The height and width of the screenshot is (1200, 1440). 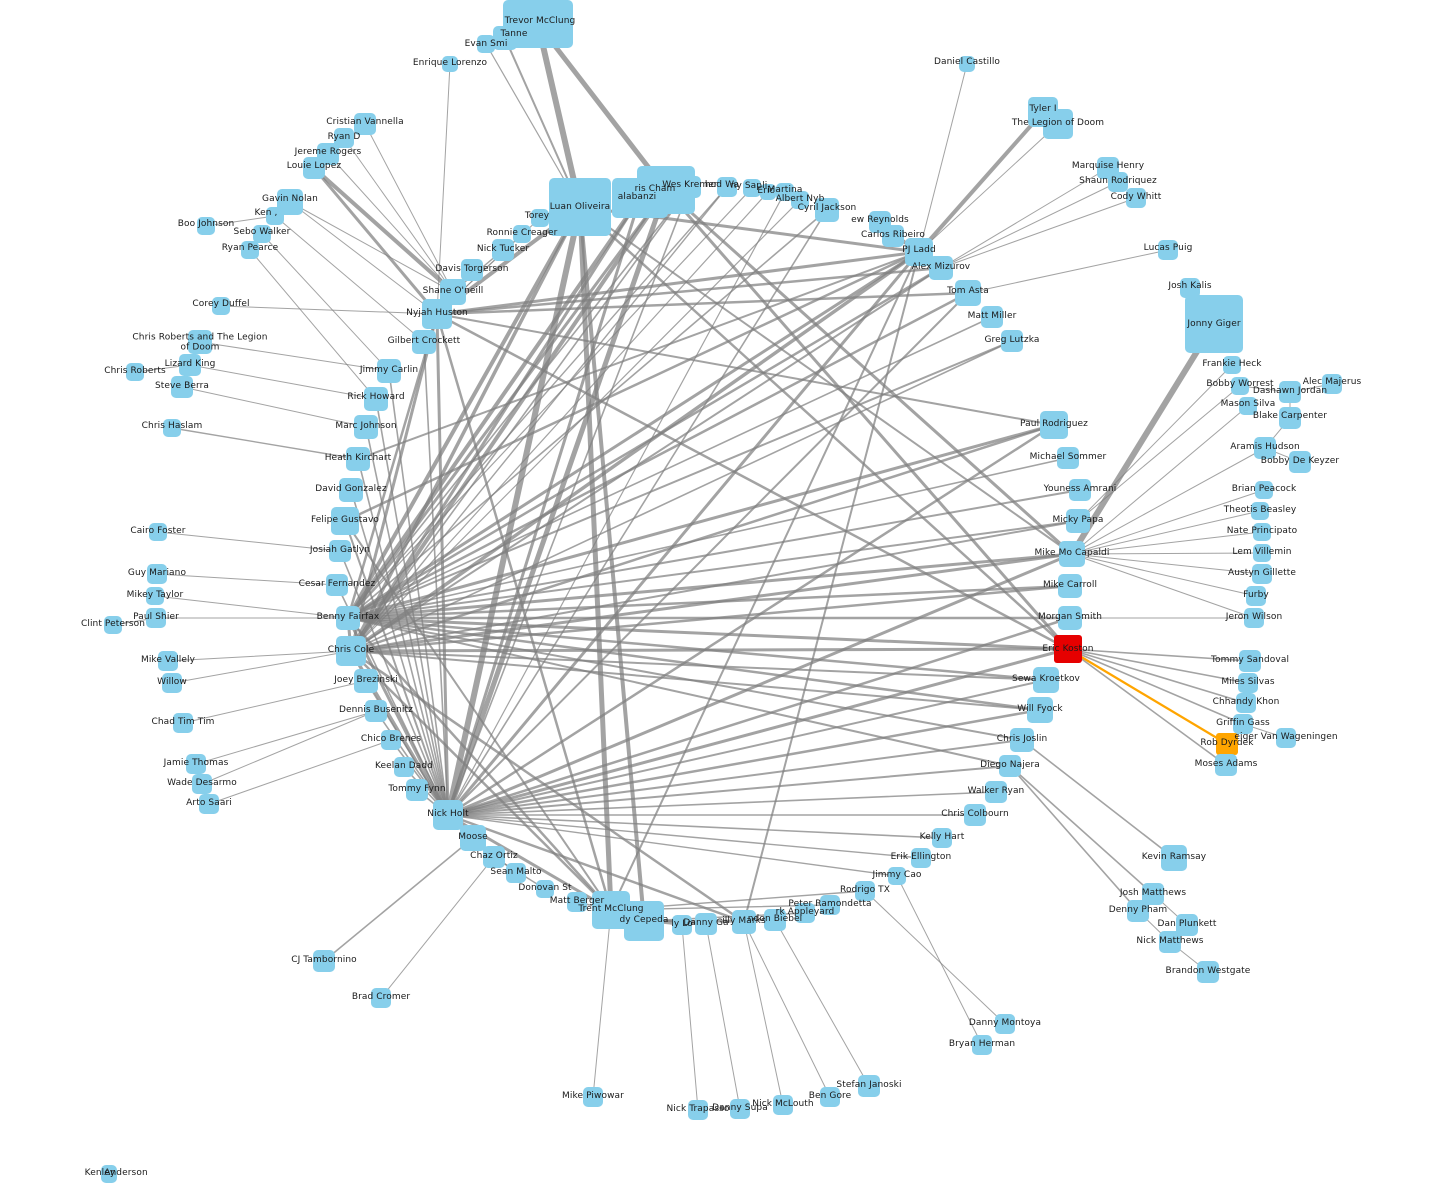 What do you see at coordinates (1070, 586) in the screenshot?
I see `graph-node-mike-carroll` at bounding box center [1070, 586].